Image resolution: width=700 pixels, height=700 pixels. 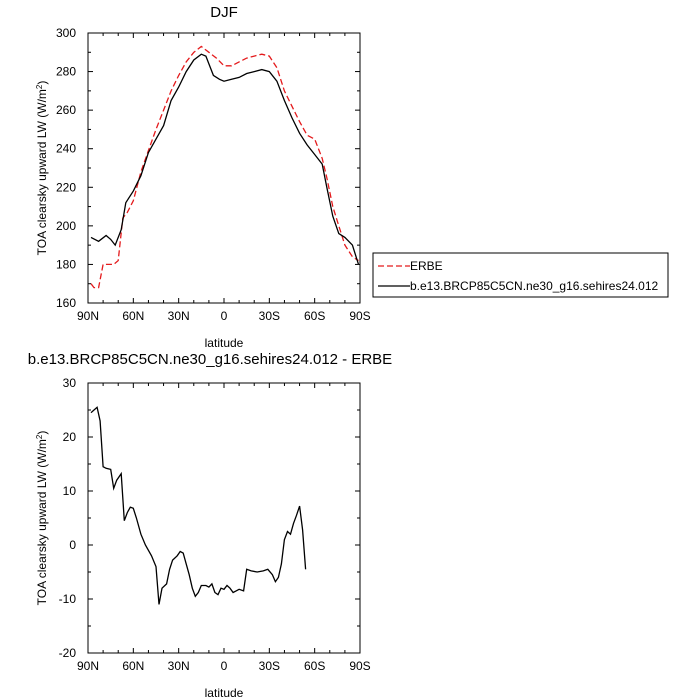 I want to click on y-tick-label: 260, so click(x=66, y=110).